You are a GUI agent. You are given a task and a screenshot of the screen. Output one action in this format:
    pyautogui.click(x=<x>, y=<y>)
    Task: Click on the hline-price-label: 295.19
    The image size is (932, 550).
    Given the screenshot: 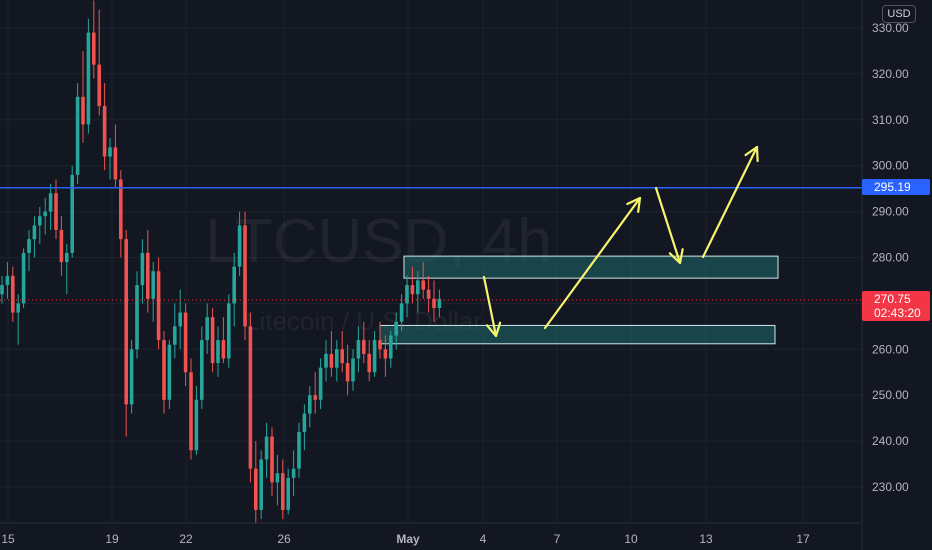 What is the action you would take?
    pyautogui.click(x=896, y=187)
    